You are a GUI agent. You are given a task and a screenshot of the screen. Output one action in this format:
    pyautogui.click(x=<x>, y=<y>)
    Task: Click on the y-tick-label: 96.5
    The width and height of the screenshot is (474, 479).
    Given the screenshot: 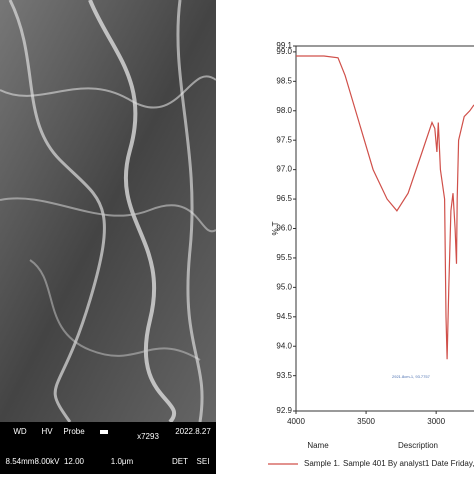 What is the action you would take?
    pyautogui.click(x=284, y=198)
    